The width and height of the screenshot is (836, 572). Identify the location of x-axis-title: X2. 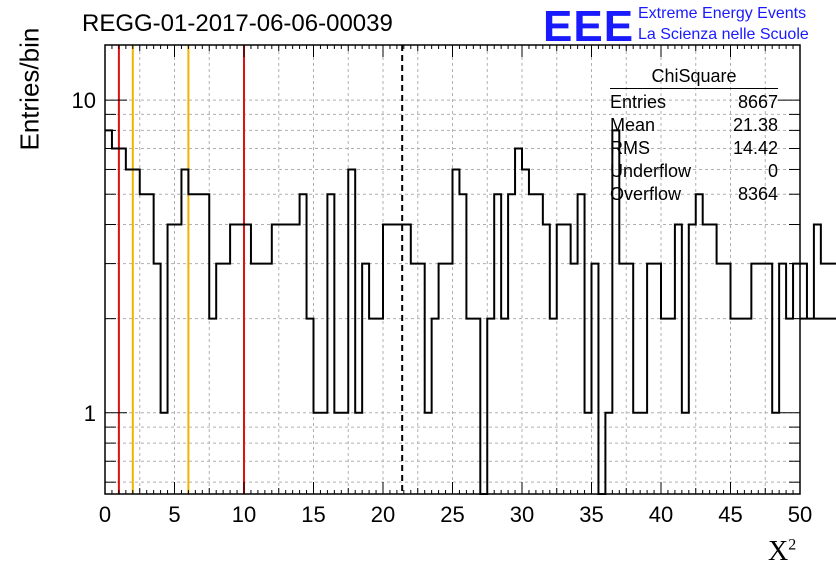
(782, 552).